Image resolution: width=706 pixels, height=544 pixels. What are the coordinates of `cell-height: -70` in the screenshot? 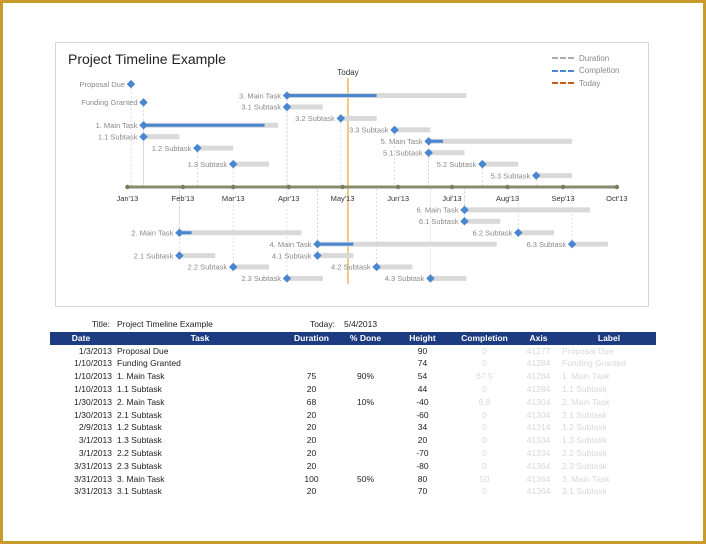 It's located at (422, 452).